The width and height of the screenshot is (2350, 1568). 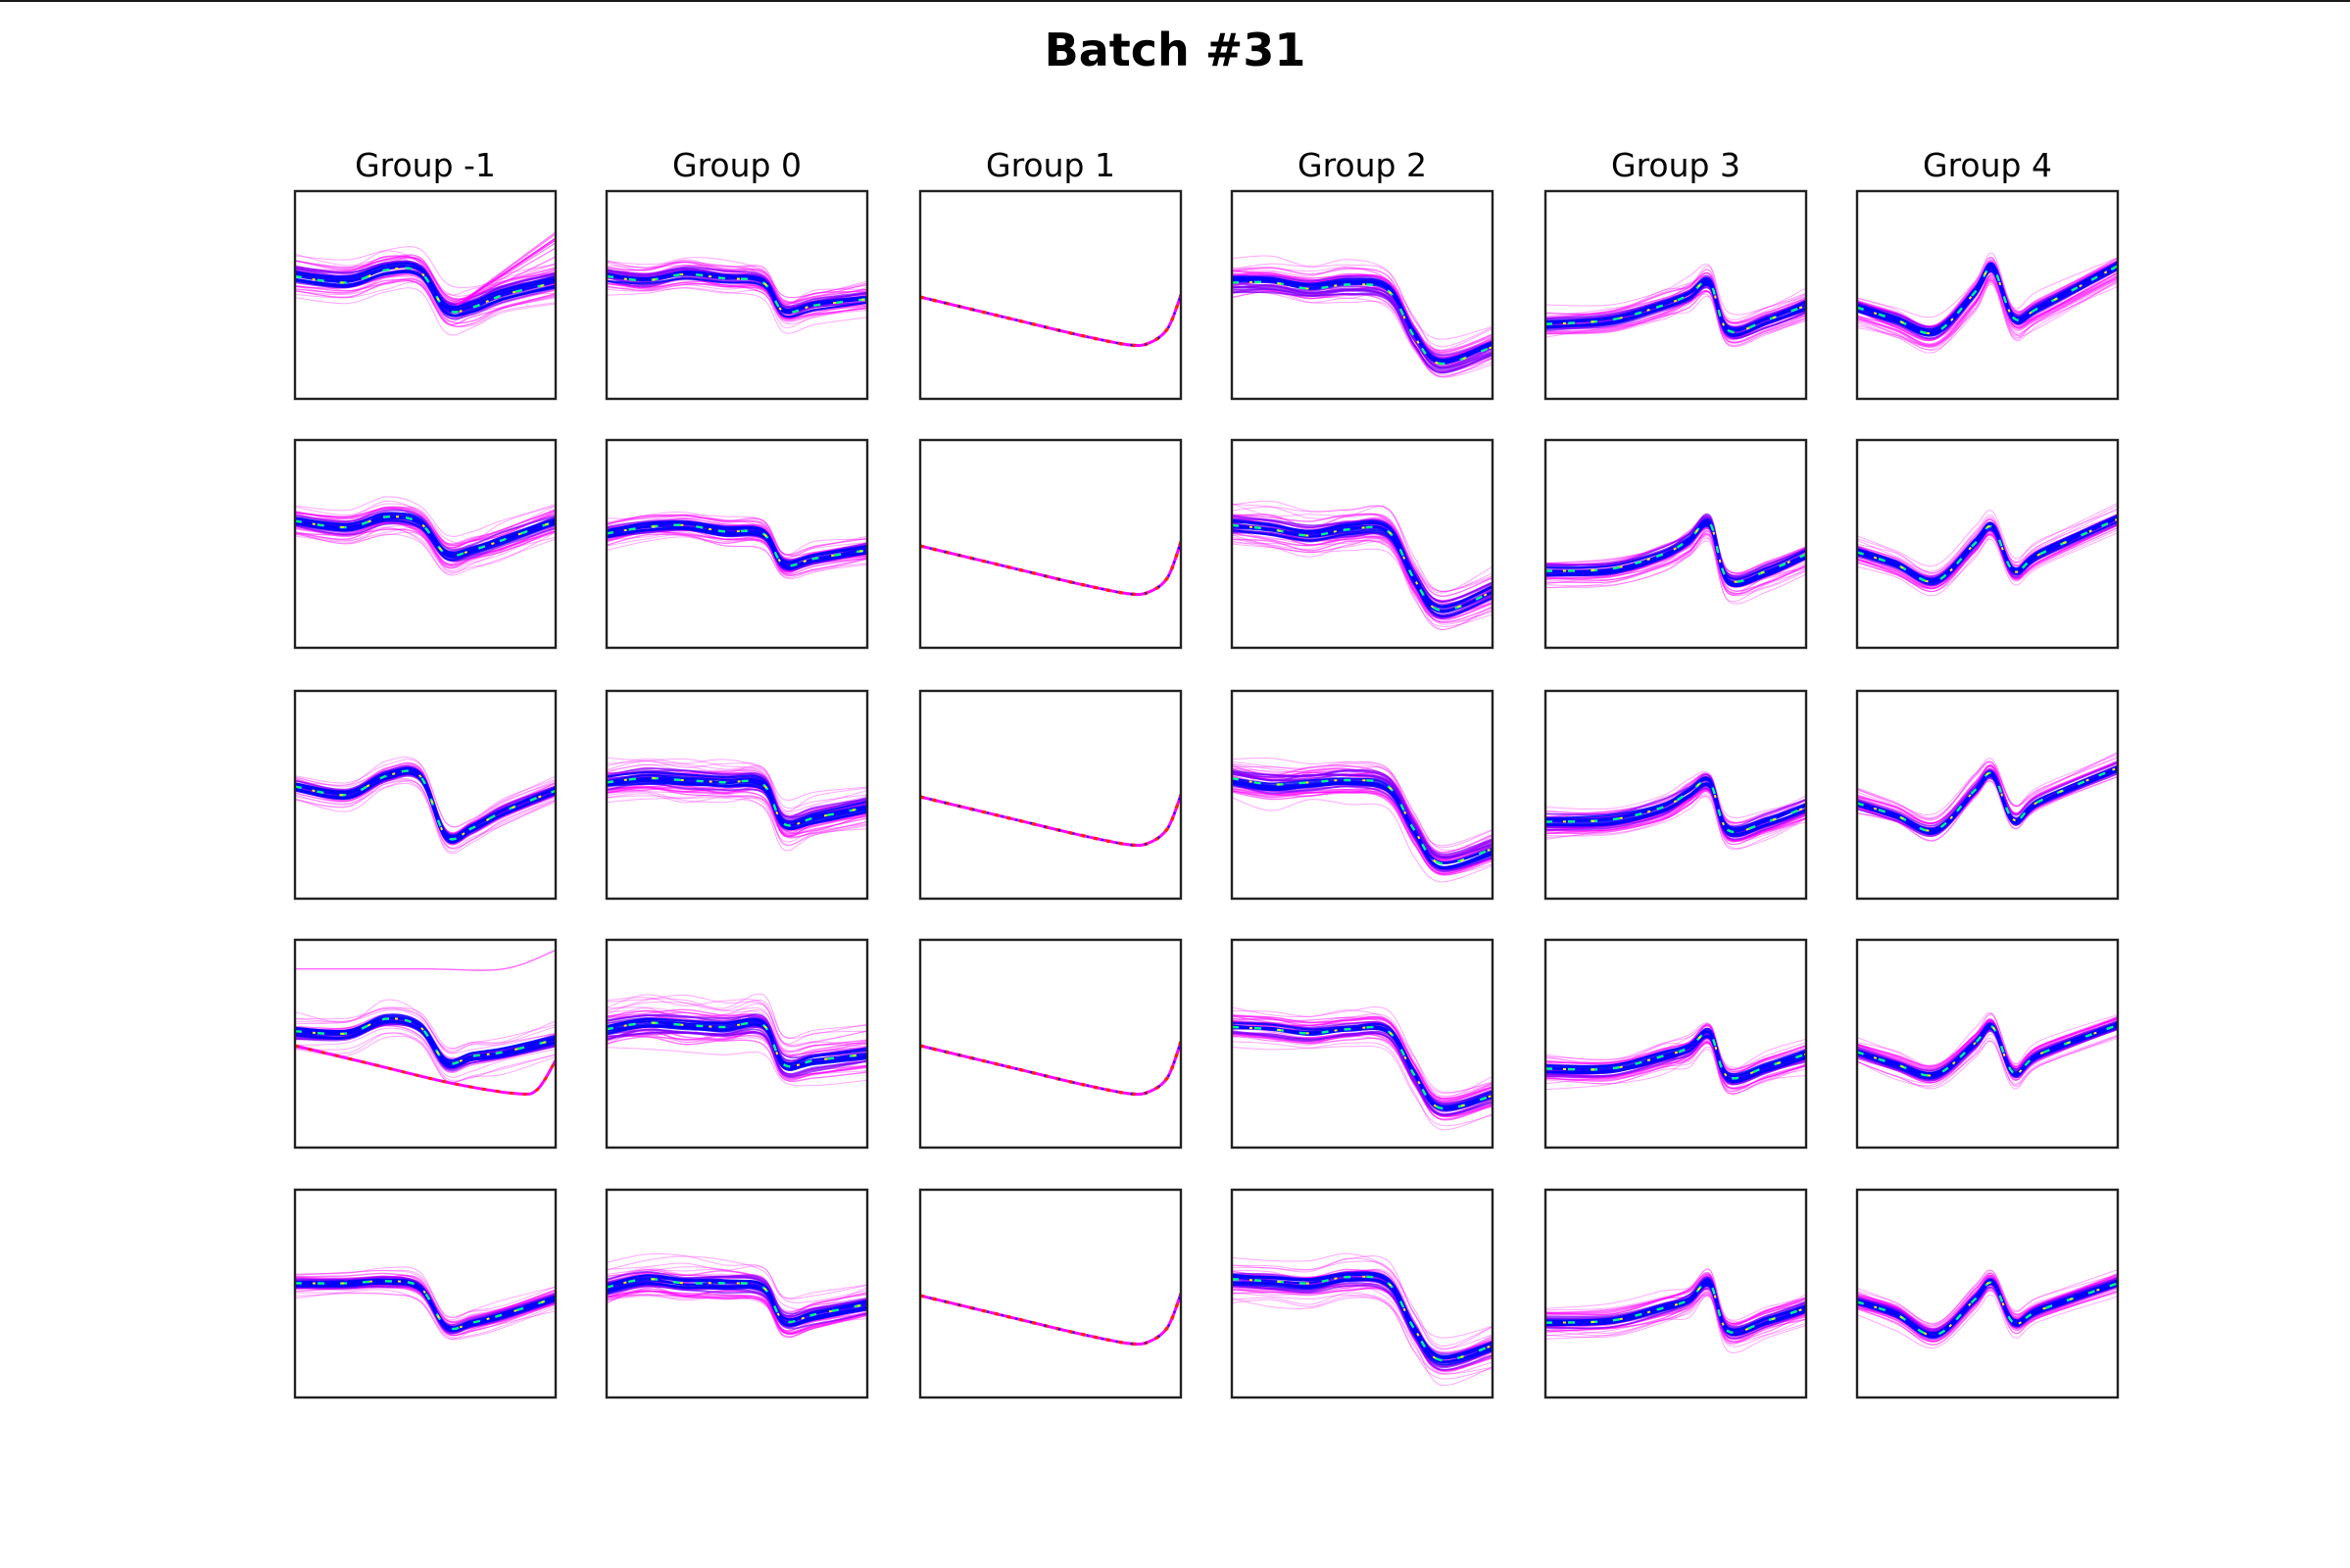 I want to click on panel-g4-r5, so click(x=1988, y=1308).